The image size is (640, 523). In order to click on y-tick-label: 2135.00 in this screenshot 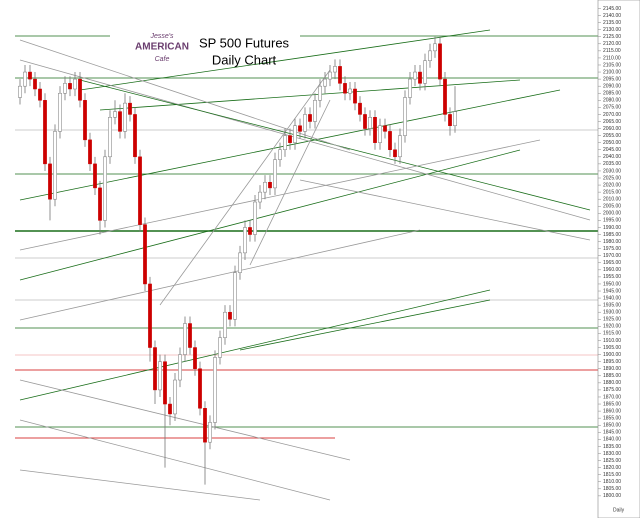, I will do `click(612, 23)`.